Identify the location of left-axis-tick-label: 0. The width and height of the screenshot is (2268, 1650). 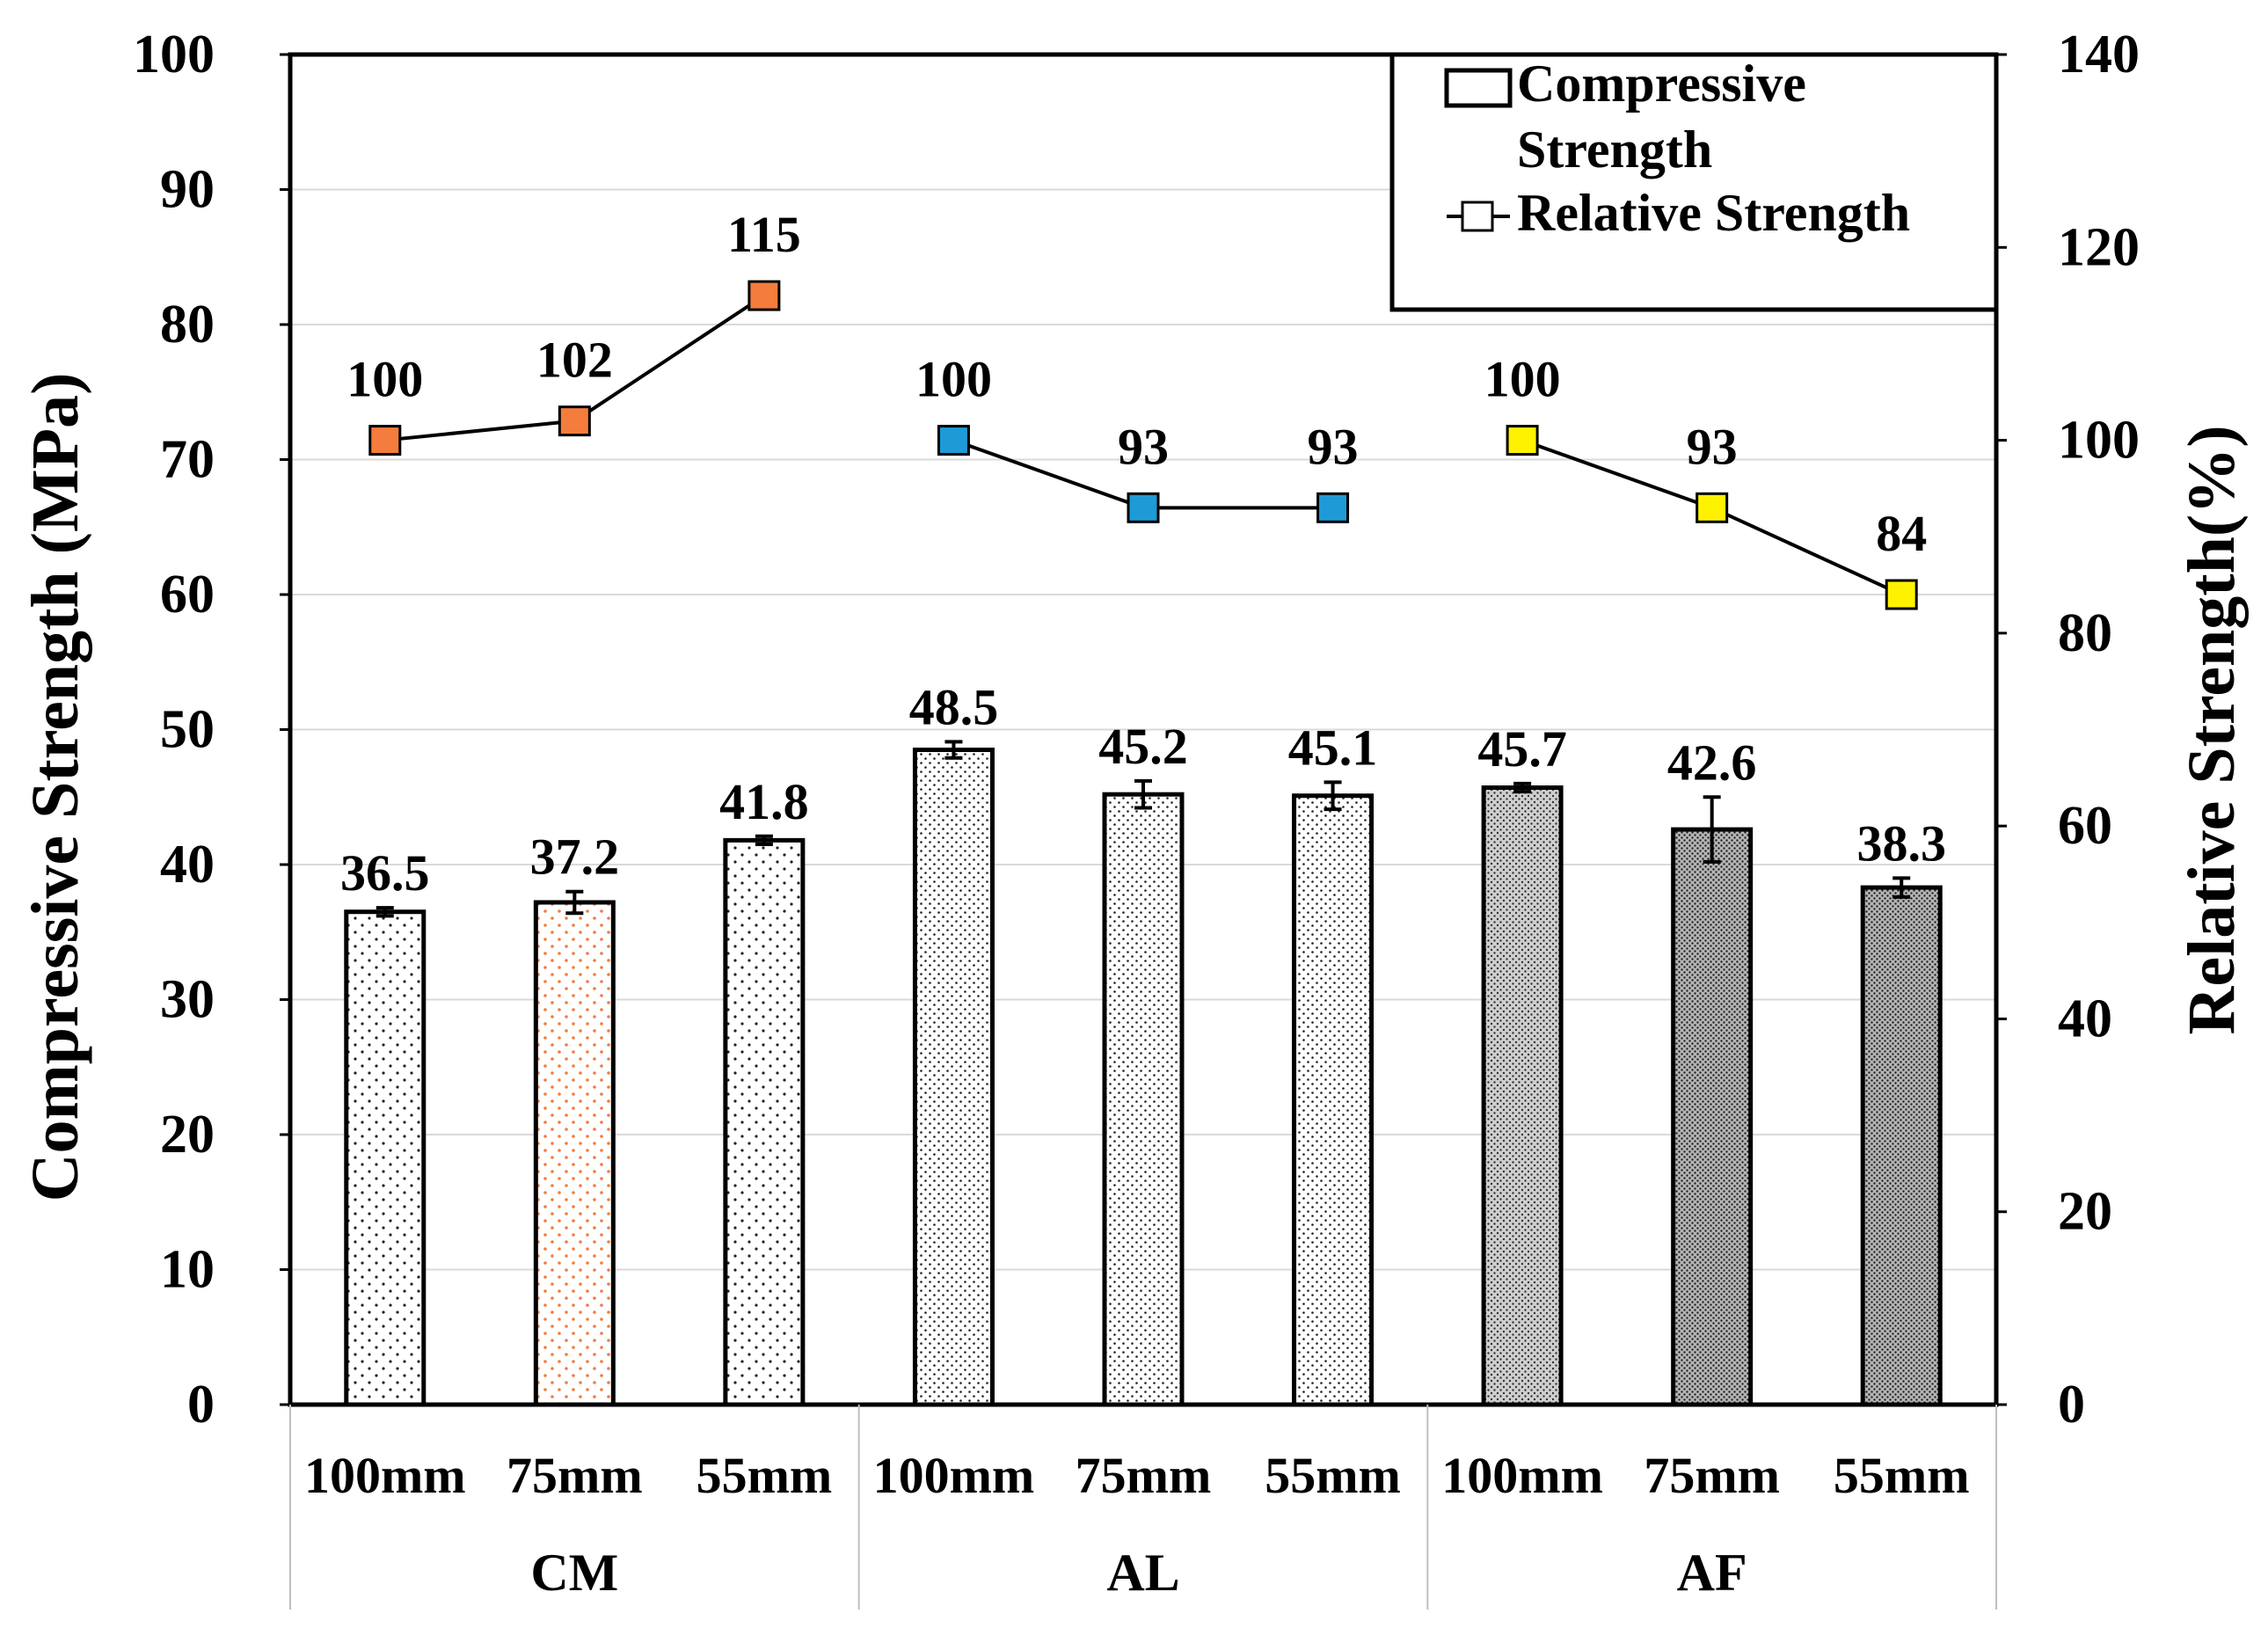
(201, 1405).